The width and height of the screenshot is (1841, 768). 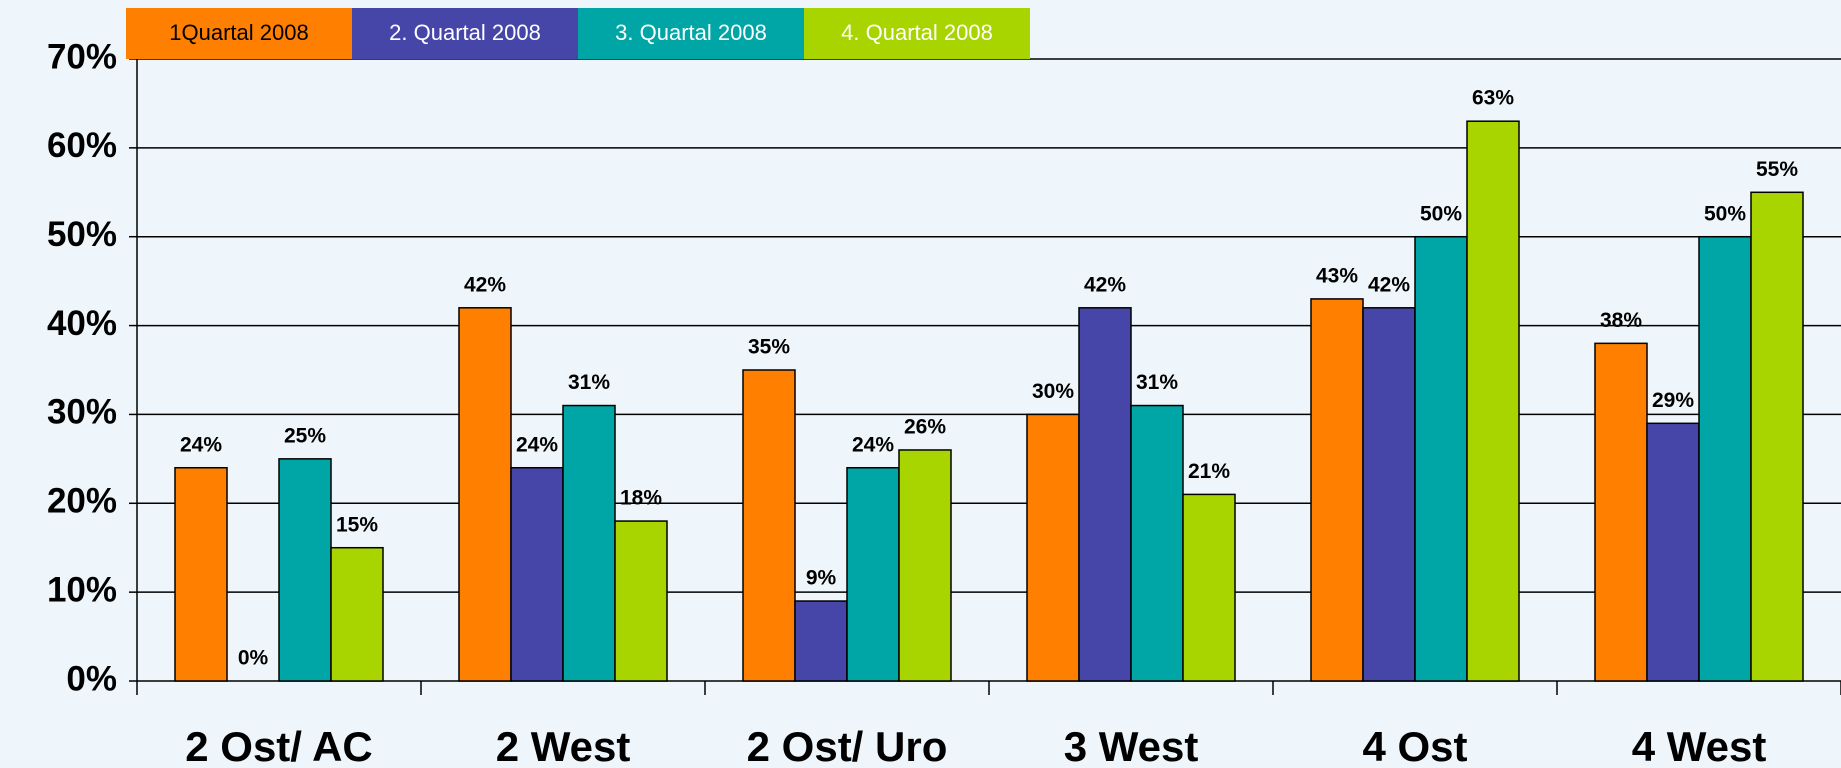 What do you see at coordinates (1053, 391) in the screenshot?
I see `value-label: 30%` at bounding box center [1053, 391].